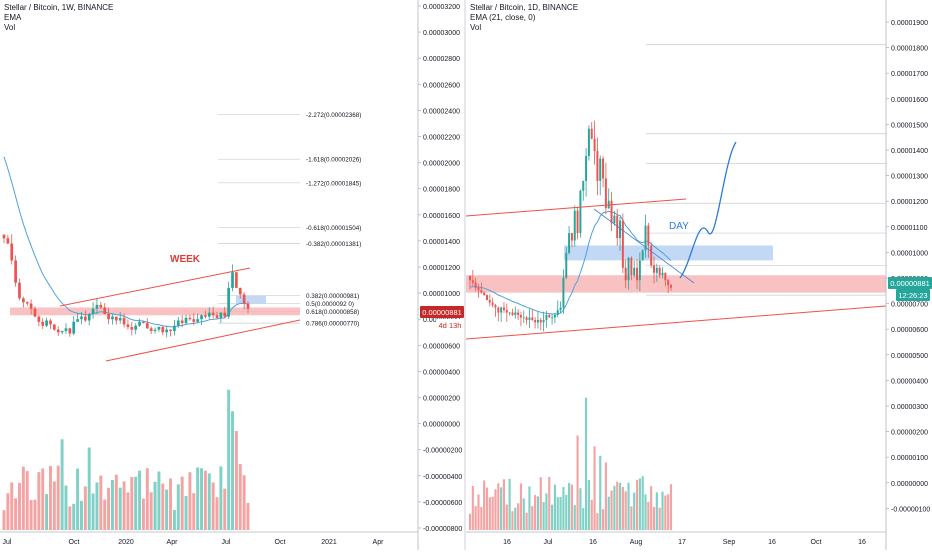  I want to click on price-tick-label: 0.00001800, so click(909, 49).